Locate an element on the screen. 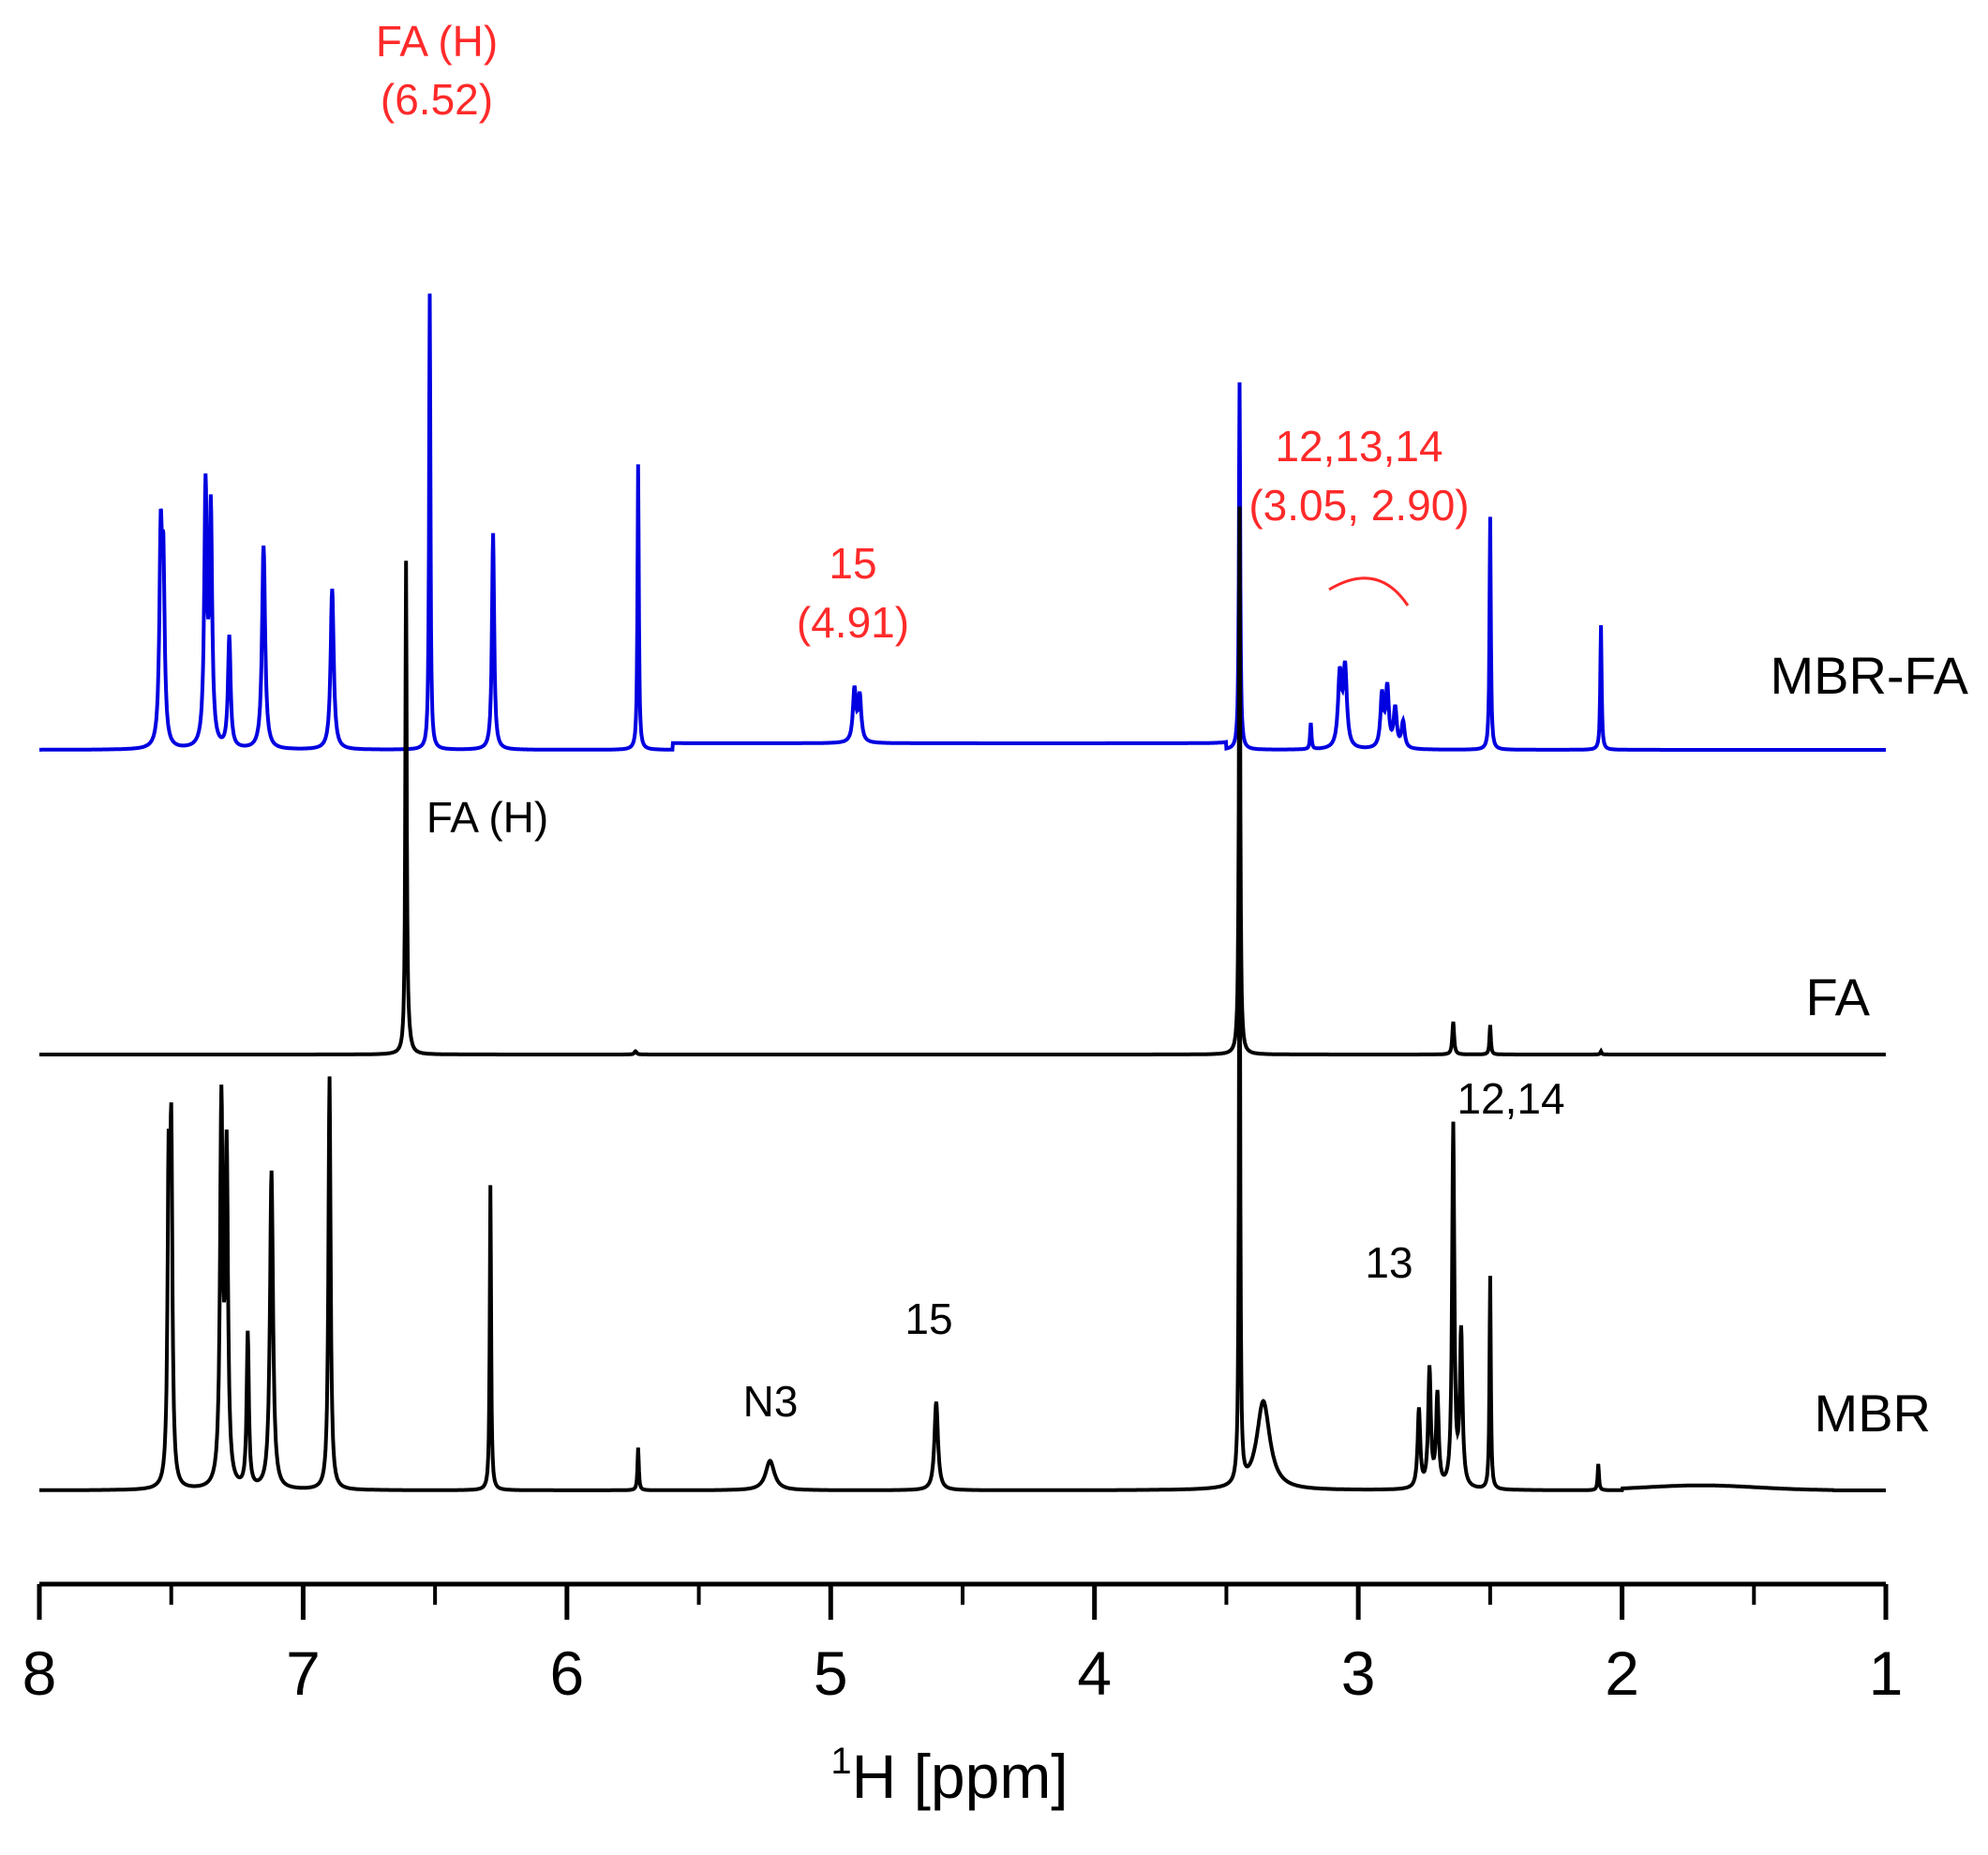  series-label-mbr-fa: MBR-FA is located at coordinates (1869, 675).